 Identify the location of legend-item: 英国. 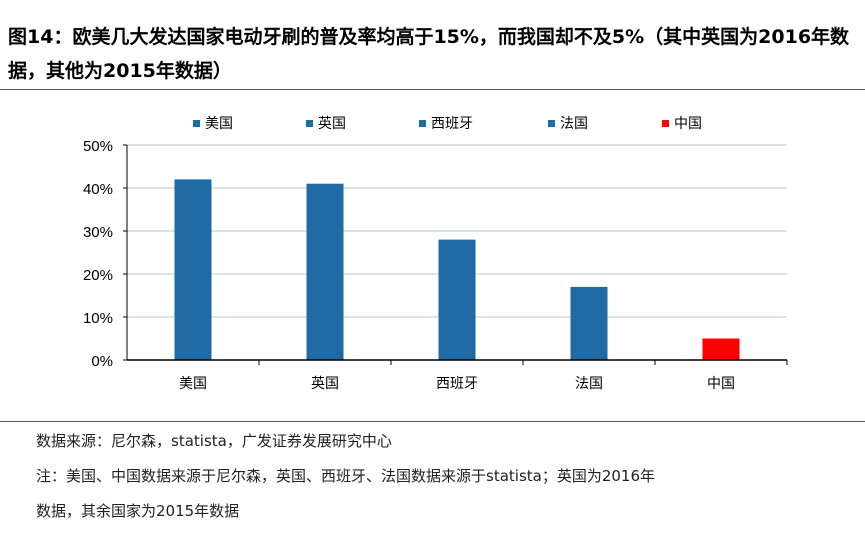
(326, 123).